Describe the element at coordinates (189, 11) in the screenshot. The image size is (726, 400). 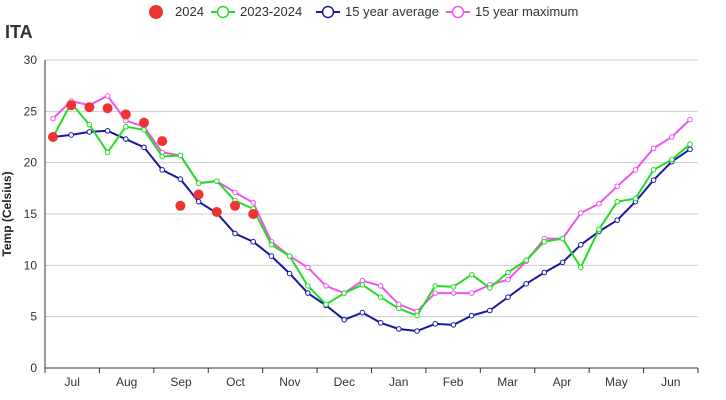
I see `legend-label: 2024` at that location.